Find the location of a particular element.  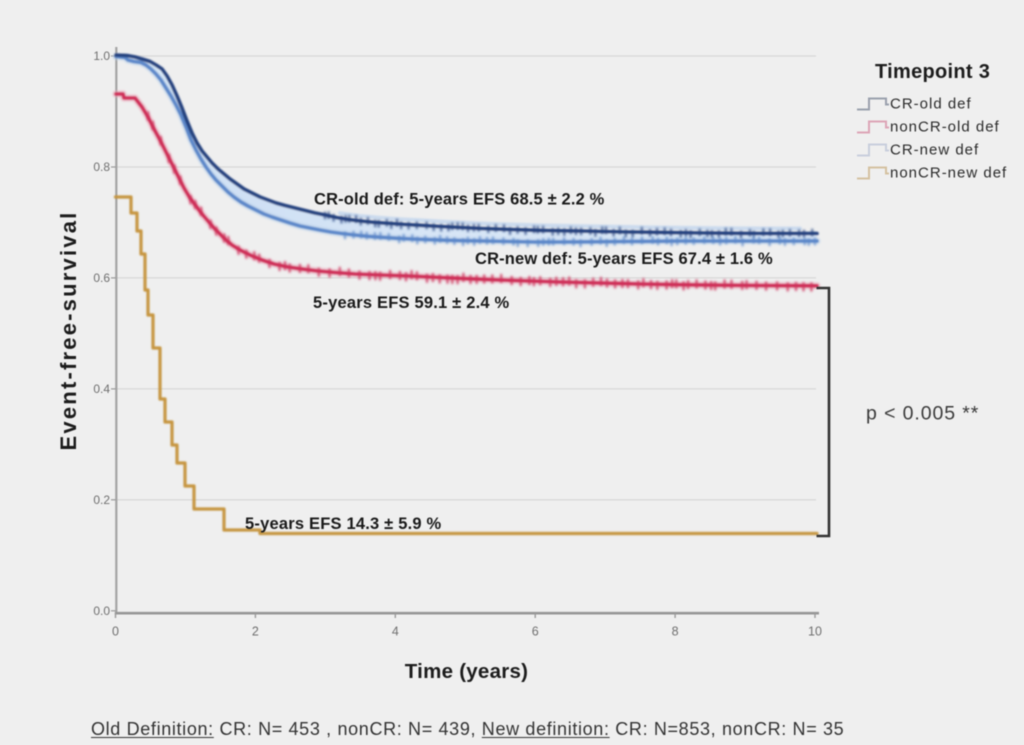

svg-text:CR-new def: 5-years EFS 67.4 ±: CR-new def: 5-years EFS 67.4 ± 1.6 % is located at coordinates (624, 259).